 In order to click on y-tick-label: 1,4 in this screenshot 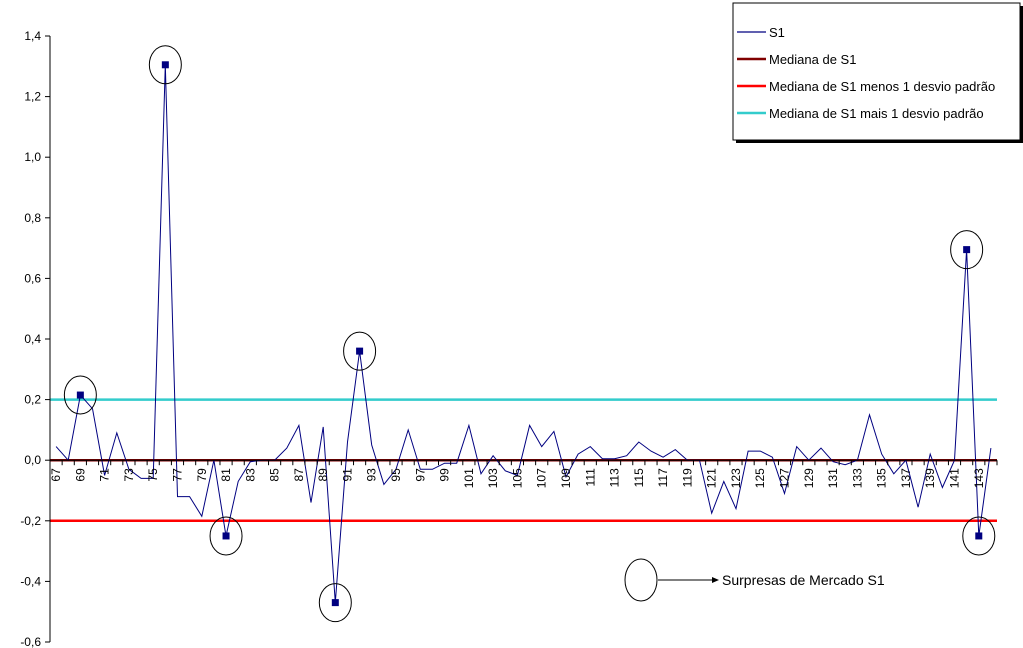, I will do `click(32, 36)`.